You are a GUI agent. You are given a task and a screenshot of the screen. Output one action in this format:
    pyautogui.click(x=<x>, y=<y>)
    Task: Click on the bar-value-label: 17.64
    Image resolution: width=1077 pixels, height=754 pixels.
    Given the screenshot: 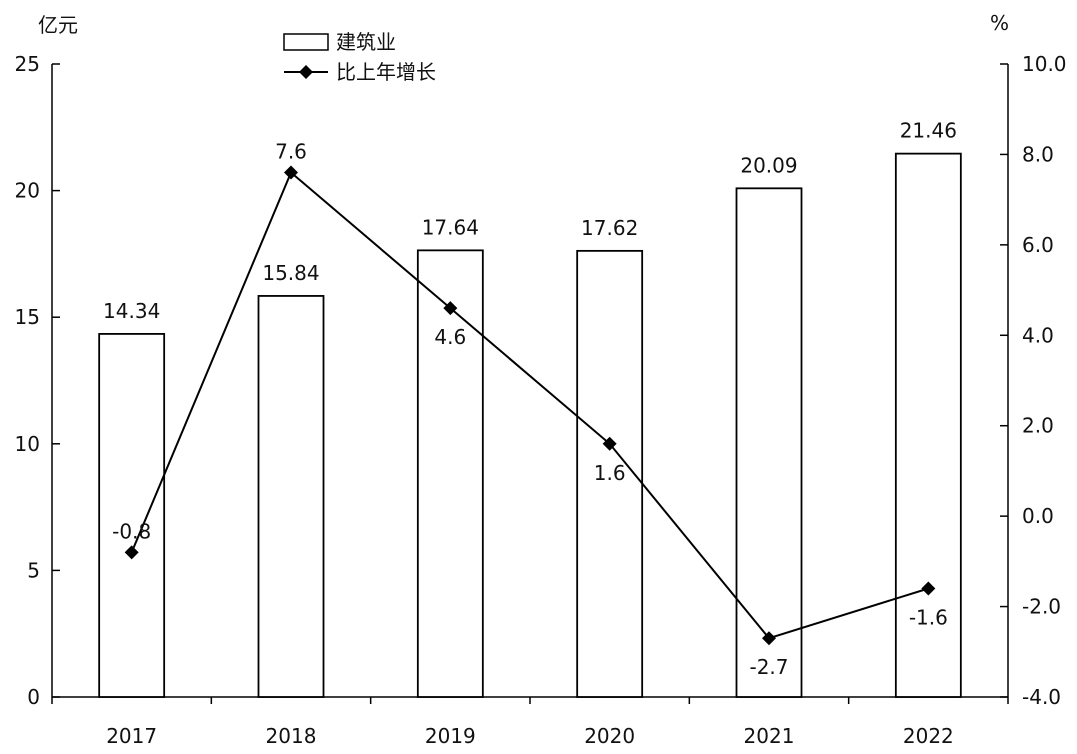 What is the action you would take?
    pyautogui.click(x=450, y=227)
    